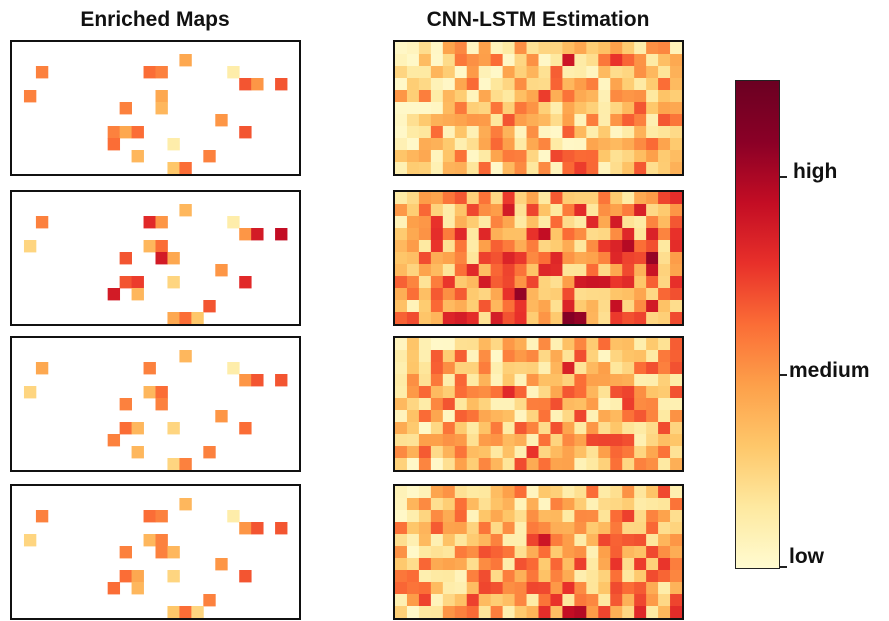 The height and width of the screenshot is (621, 889). What do you see at coordinates (783, 177) in the screenshot?
I see `colorbar-tick-high` at bounding box center [783, 177].